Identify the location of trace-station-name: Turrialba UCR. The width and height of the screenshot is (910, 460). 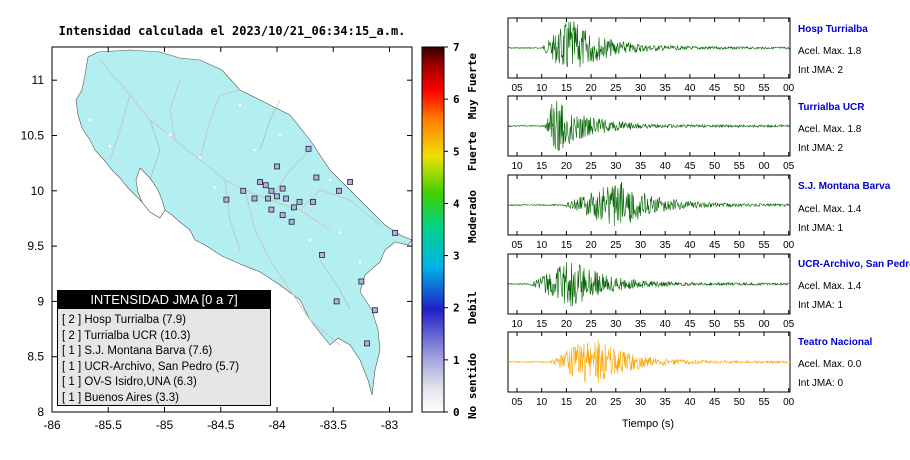
(831, 107).